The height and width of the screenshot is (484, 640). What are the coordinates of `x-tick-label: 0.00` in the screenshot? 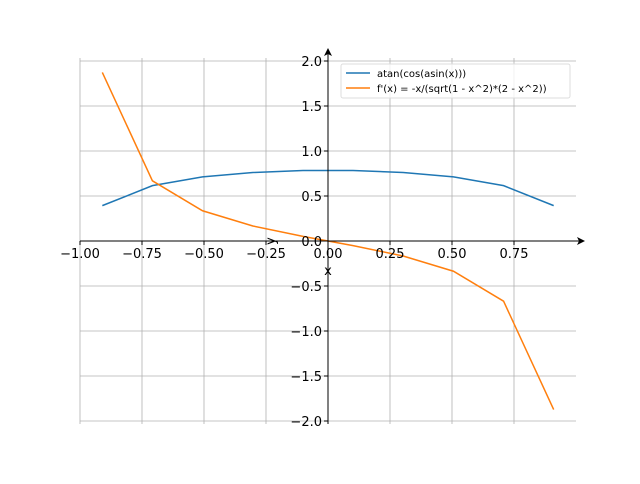 It's located at (328, 254).